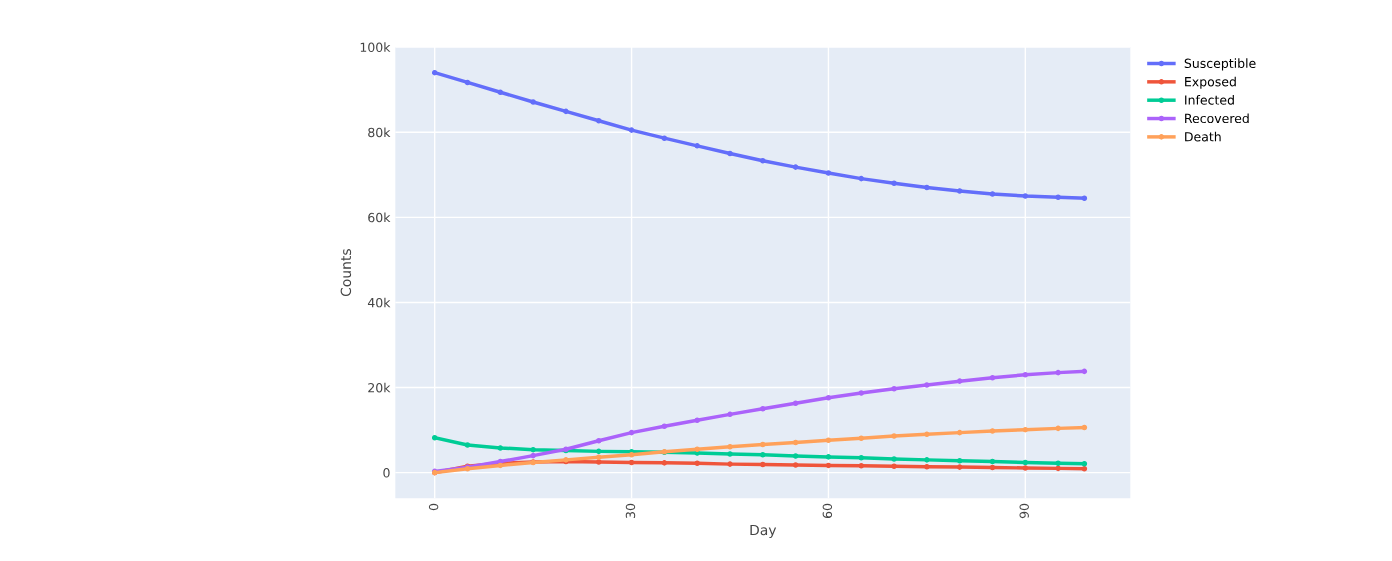  Describe the element at coordinates (630, 510) in the screenshot. I see `x-tick-label: 30` at that location.